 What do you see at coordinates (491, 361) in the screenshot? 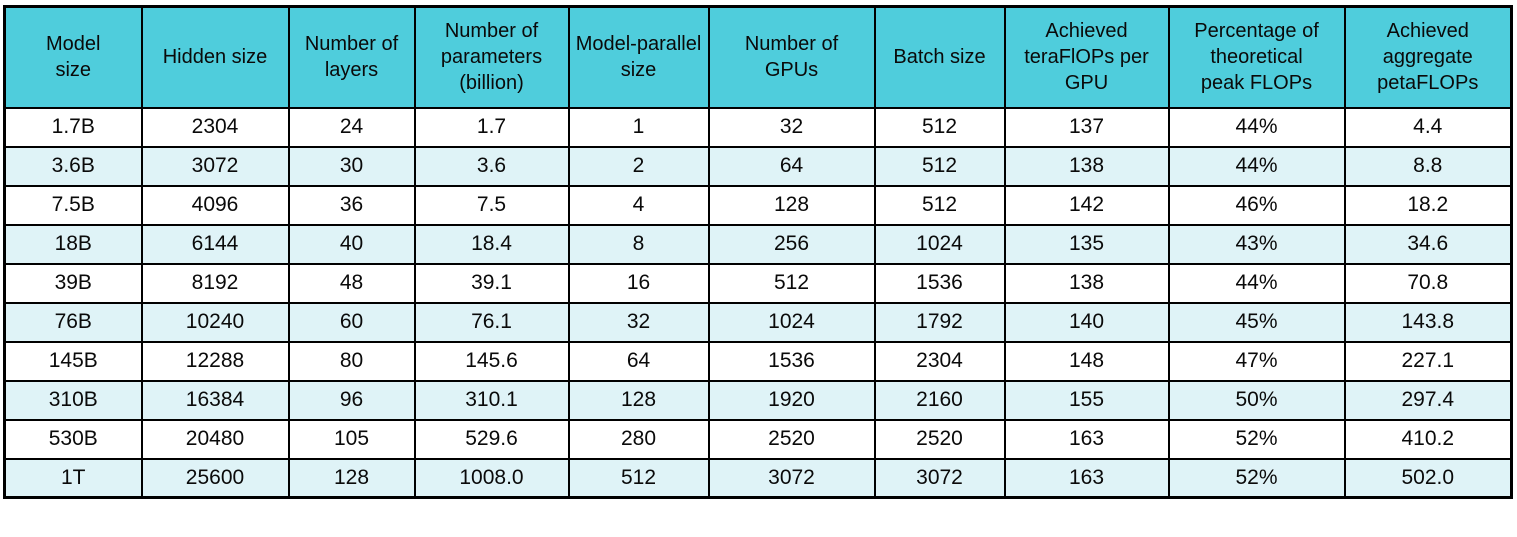
I see `cell-num-parameters: 145.6` at bounding box center [491, 361].